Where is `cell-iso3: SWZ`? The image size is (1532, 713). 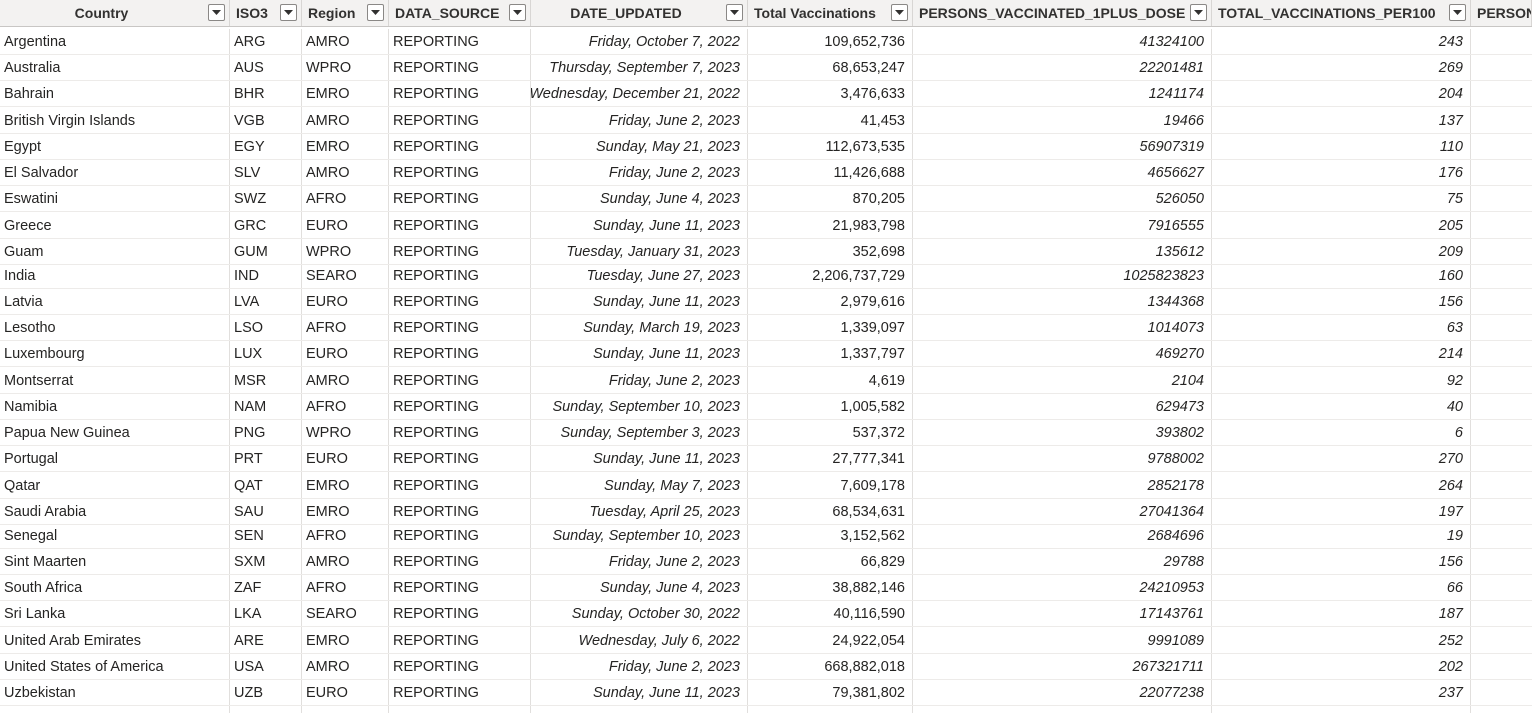
cell-iso3: SWZ is located at coordinates (266, 198).